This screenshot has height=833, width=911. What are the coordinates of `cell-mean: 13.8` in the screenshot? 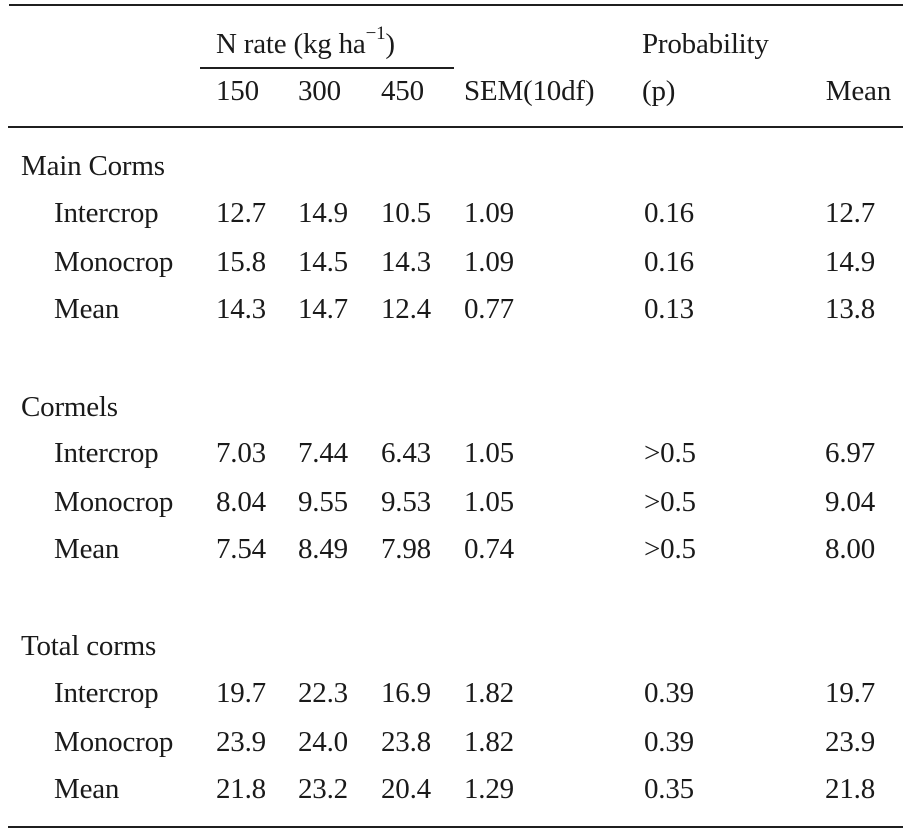 It's located at (850, 309).